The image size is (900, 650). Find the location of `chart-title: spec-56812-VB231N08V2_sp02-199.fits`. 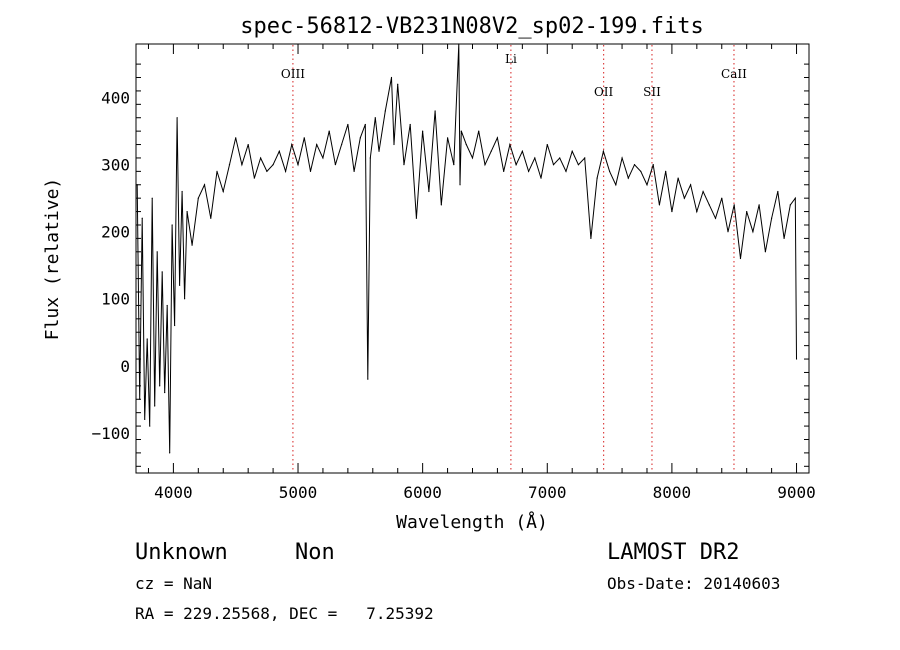

chart-title: spec-56812-VB231N08V2_sp02-199.fits is located at coordinates (472, 26).